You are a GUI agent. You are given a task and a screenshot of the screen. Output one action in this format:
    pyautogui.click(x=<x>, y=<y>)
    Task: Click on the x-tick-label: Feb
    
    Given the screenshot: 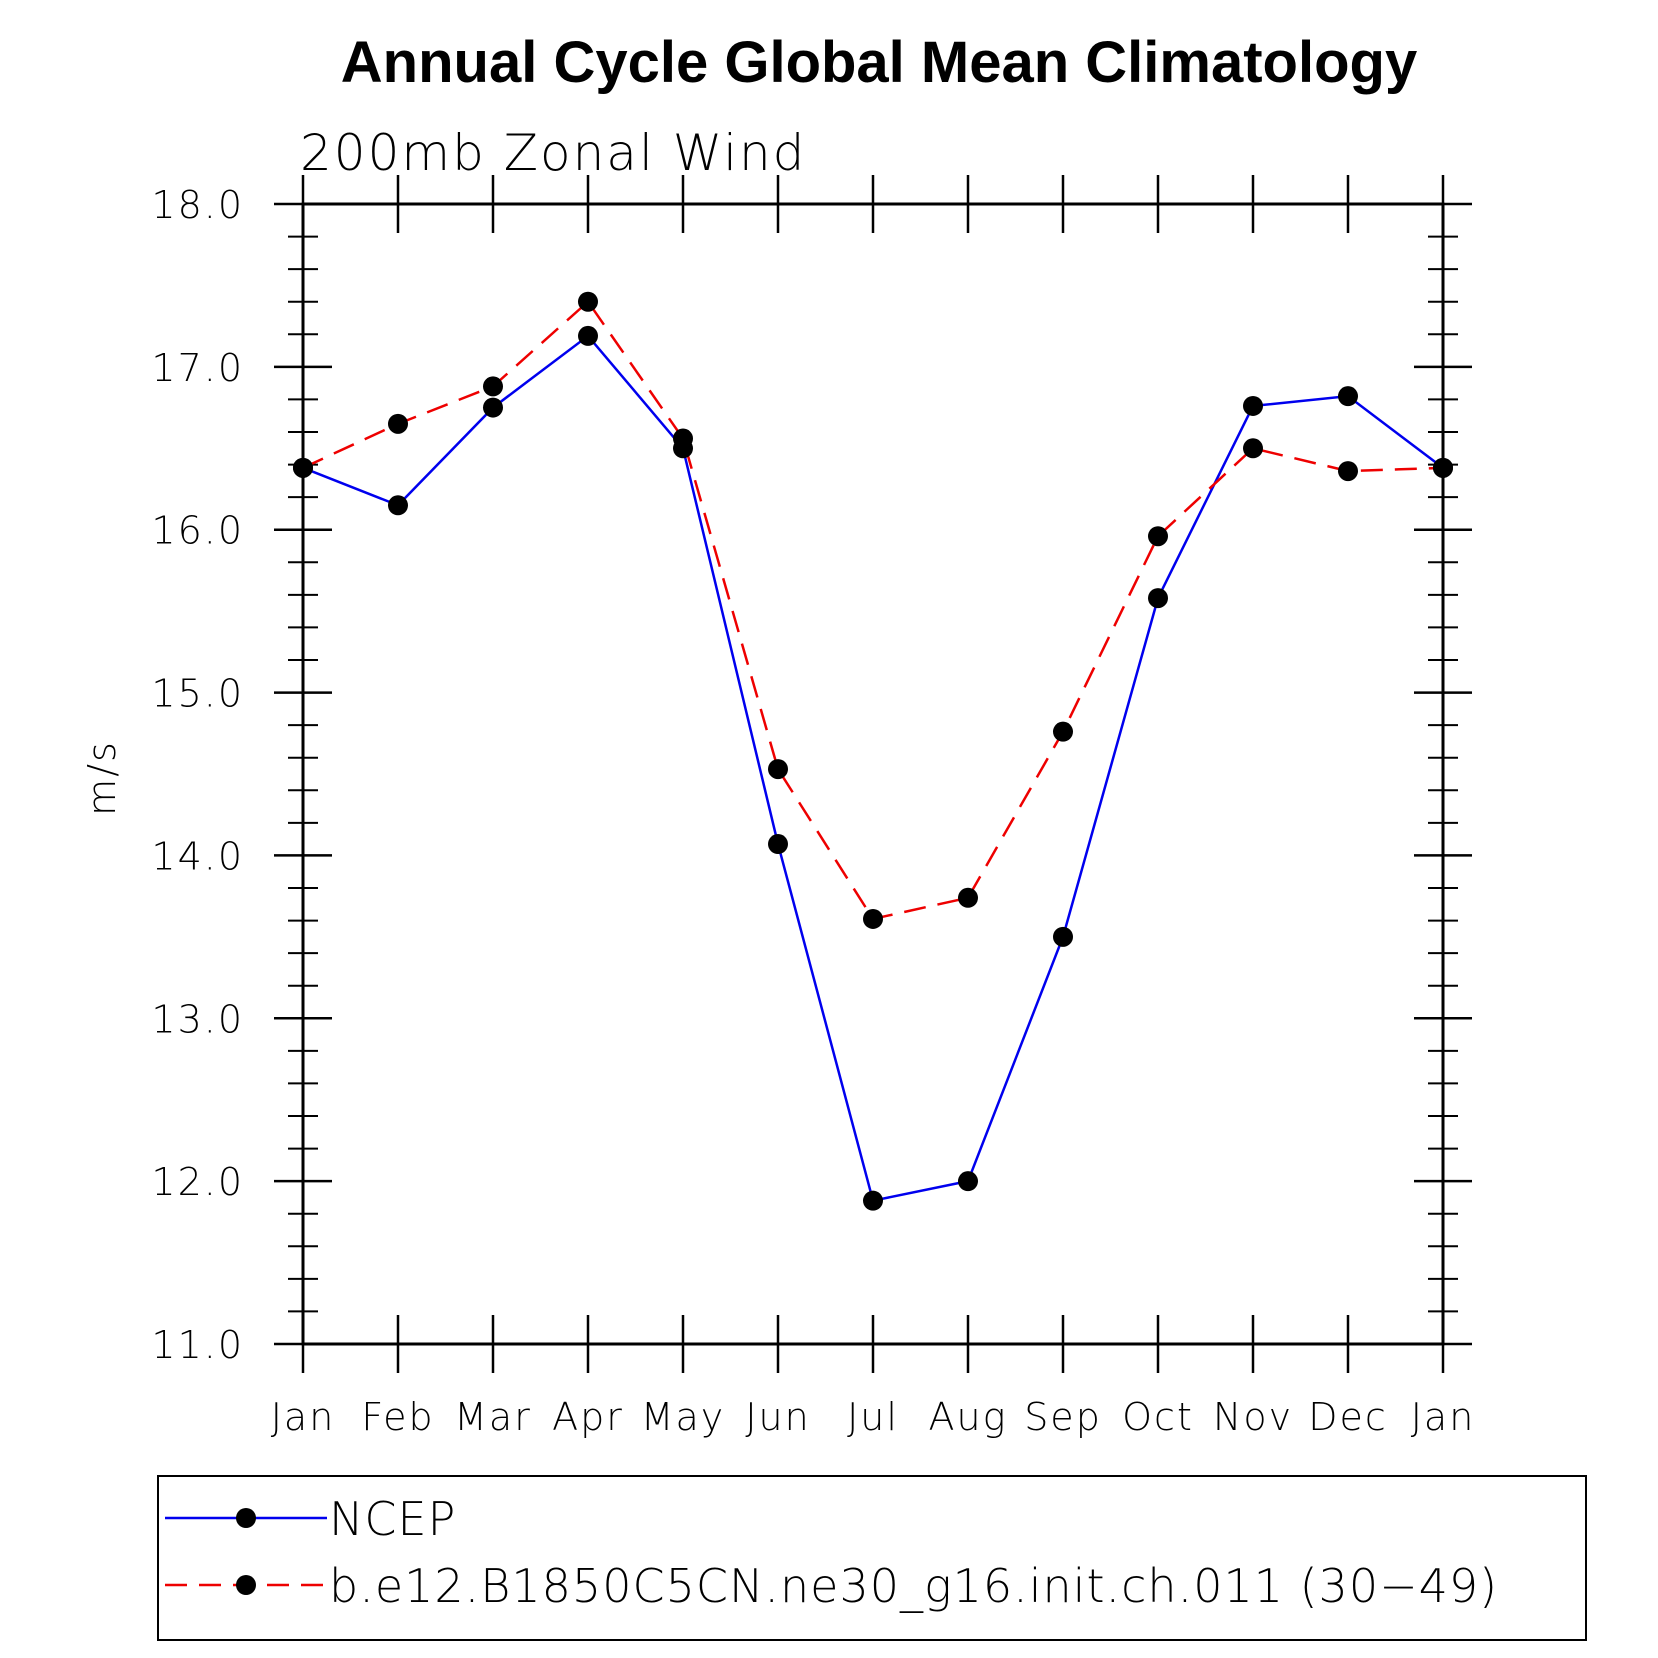 What is the action you would take?
    pyautogui.click(x=397, y=1417)
    